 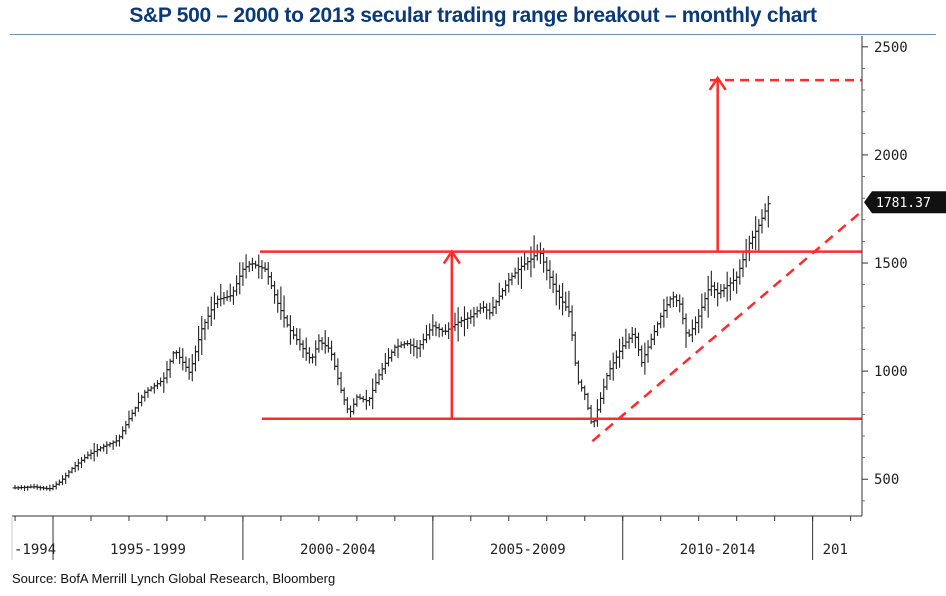 What do you see at coordinates (473, 34) in the screenshot?
I see `title-divider` at bounding box center [473, 34].